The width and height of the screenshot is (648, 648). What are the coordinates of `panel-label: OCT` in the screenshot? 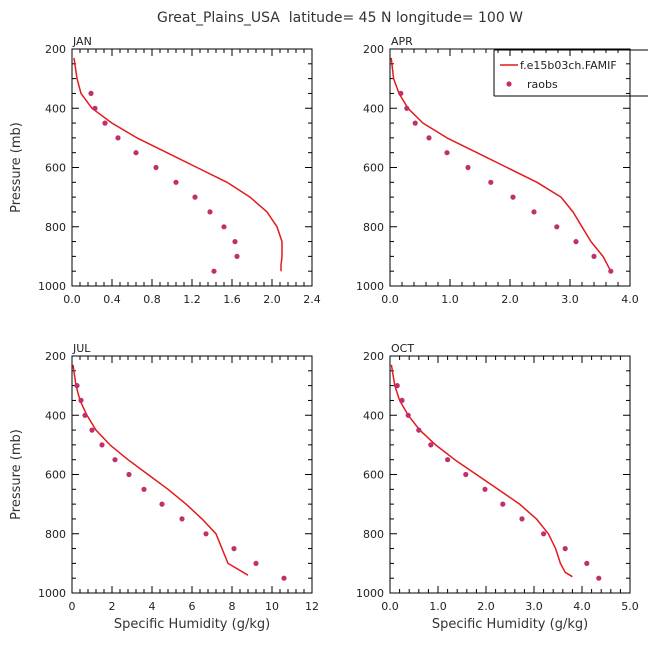 It's located at (402, 348).